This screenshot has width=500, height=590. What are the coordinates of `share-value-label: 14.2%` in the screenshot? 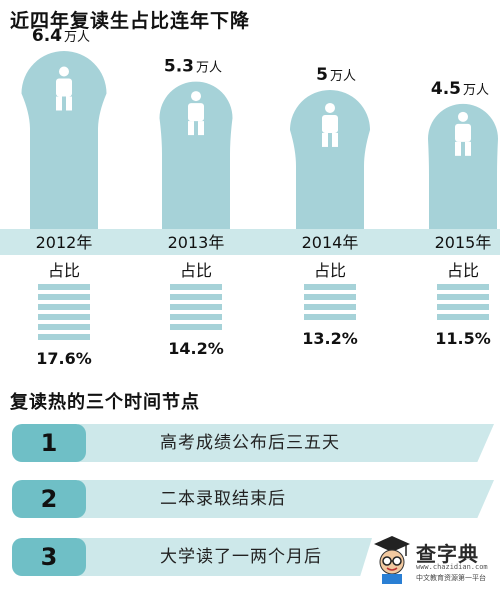 It's located at (196, 348).